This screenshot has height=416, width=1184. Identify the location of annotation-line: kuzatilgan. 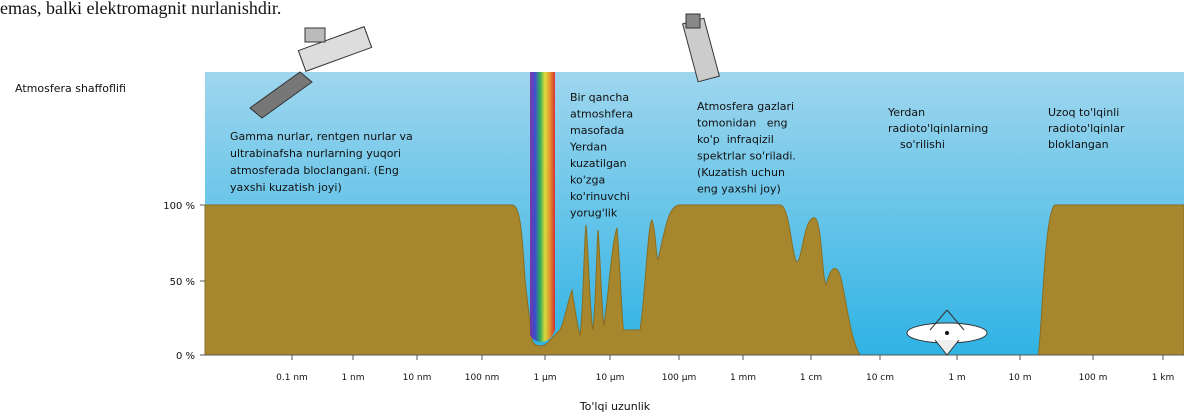
(598, 163).